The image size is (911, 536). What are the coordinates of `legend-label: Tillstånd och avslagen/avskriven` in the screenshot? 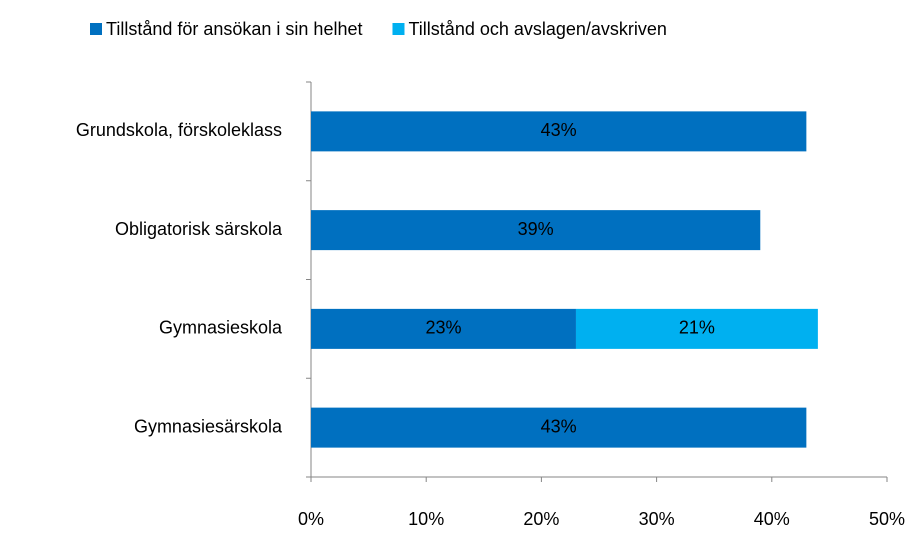 It's located at (537, 29).